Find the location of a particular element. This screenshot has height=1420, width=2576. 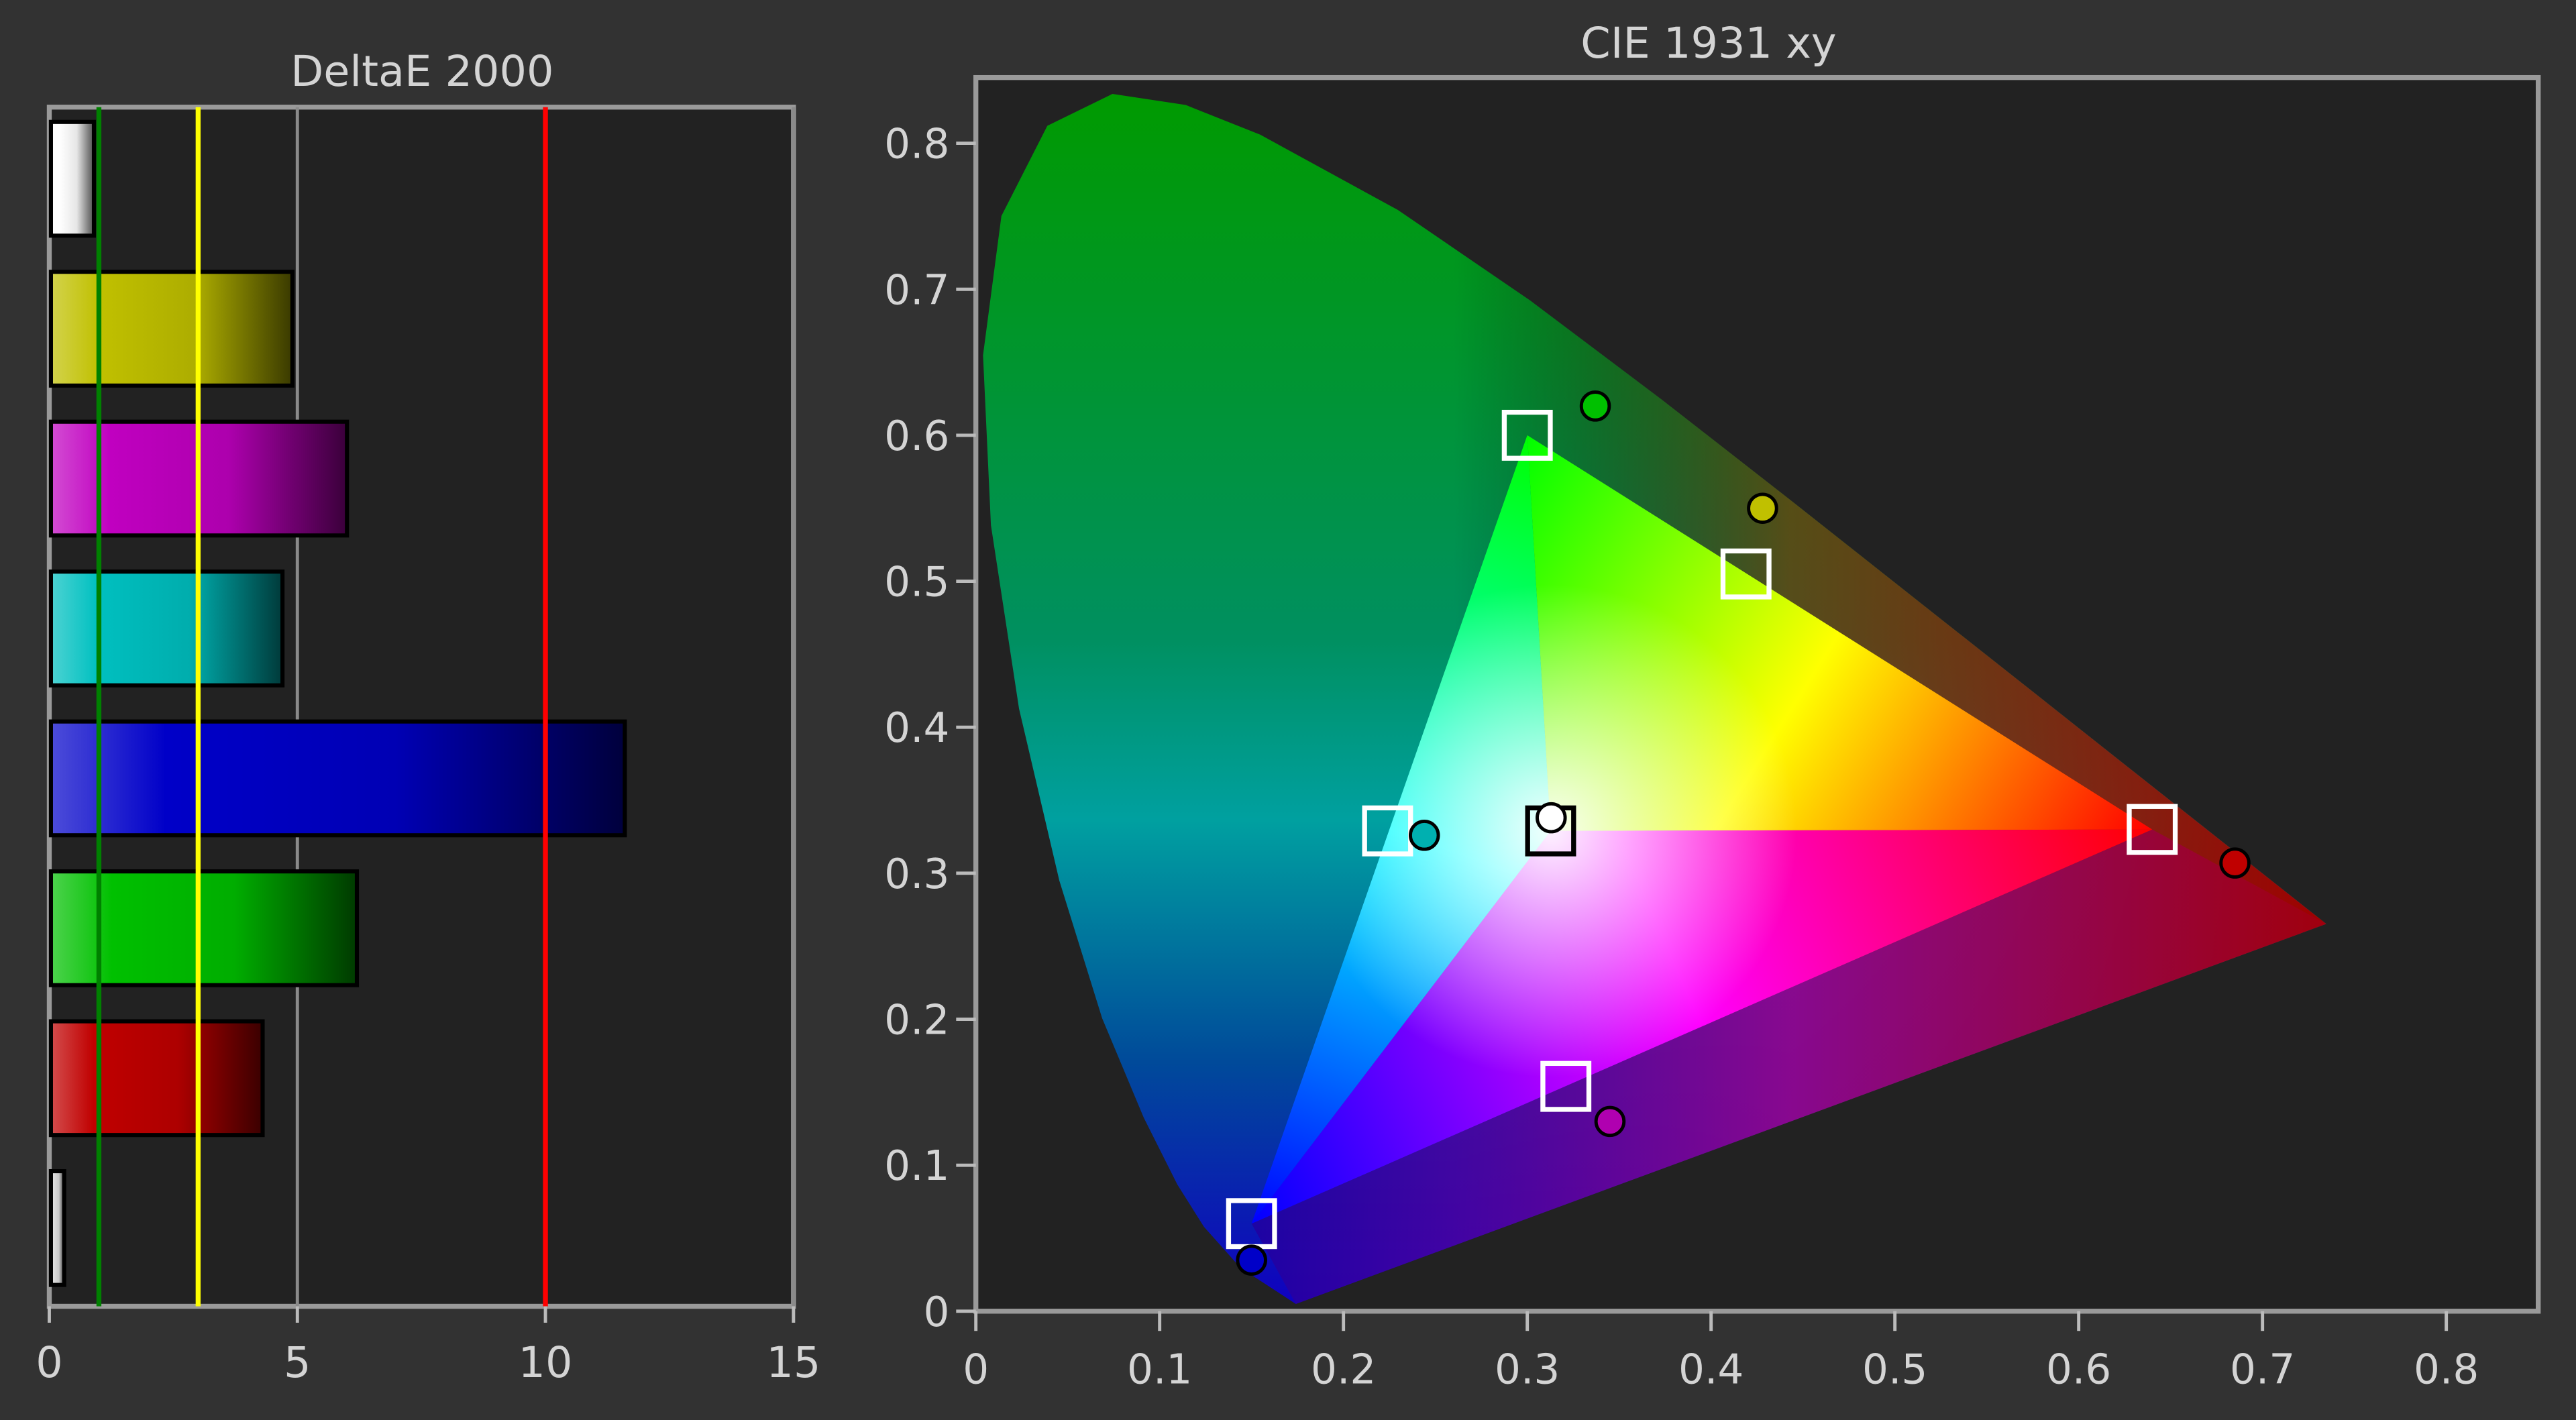

x-tick-label: 0.7 is located at coordinates (2262, 1370).